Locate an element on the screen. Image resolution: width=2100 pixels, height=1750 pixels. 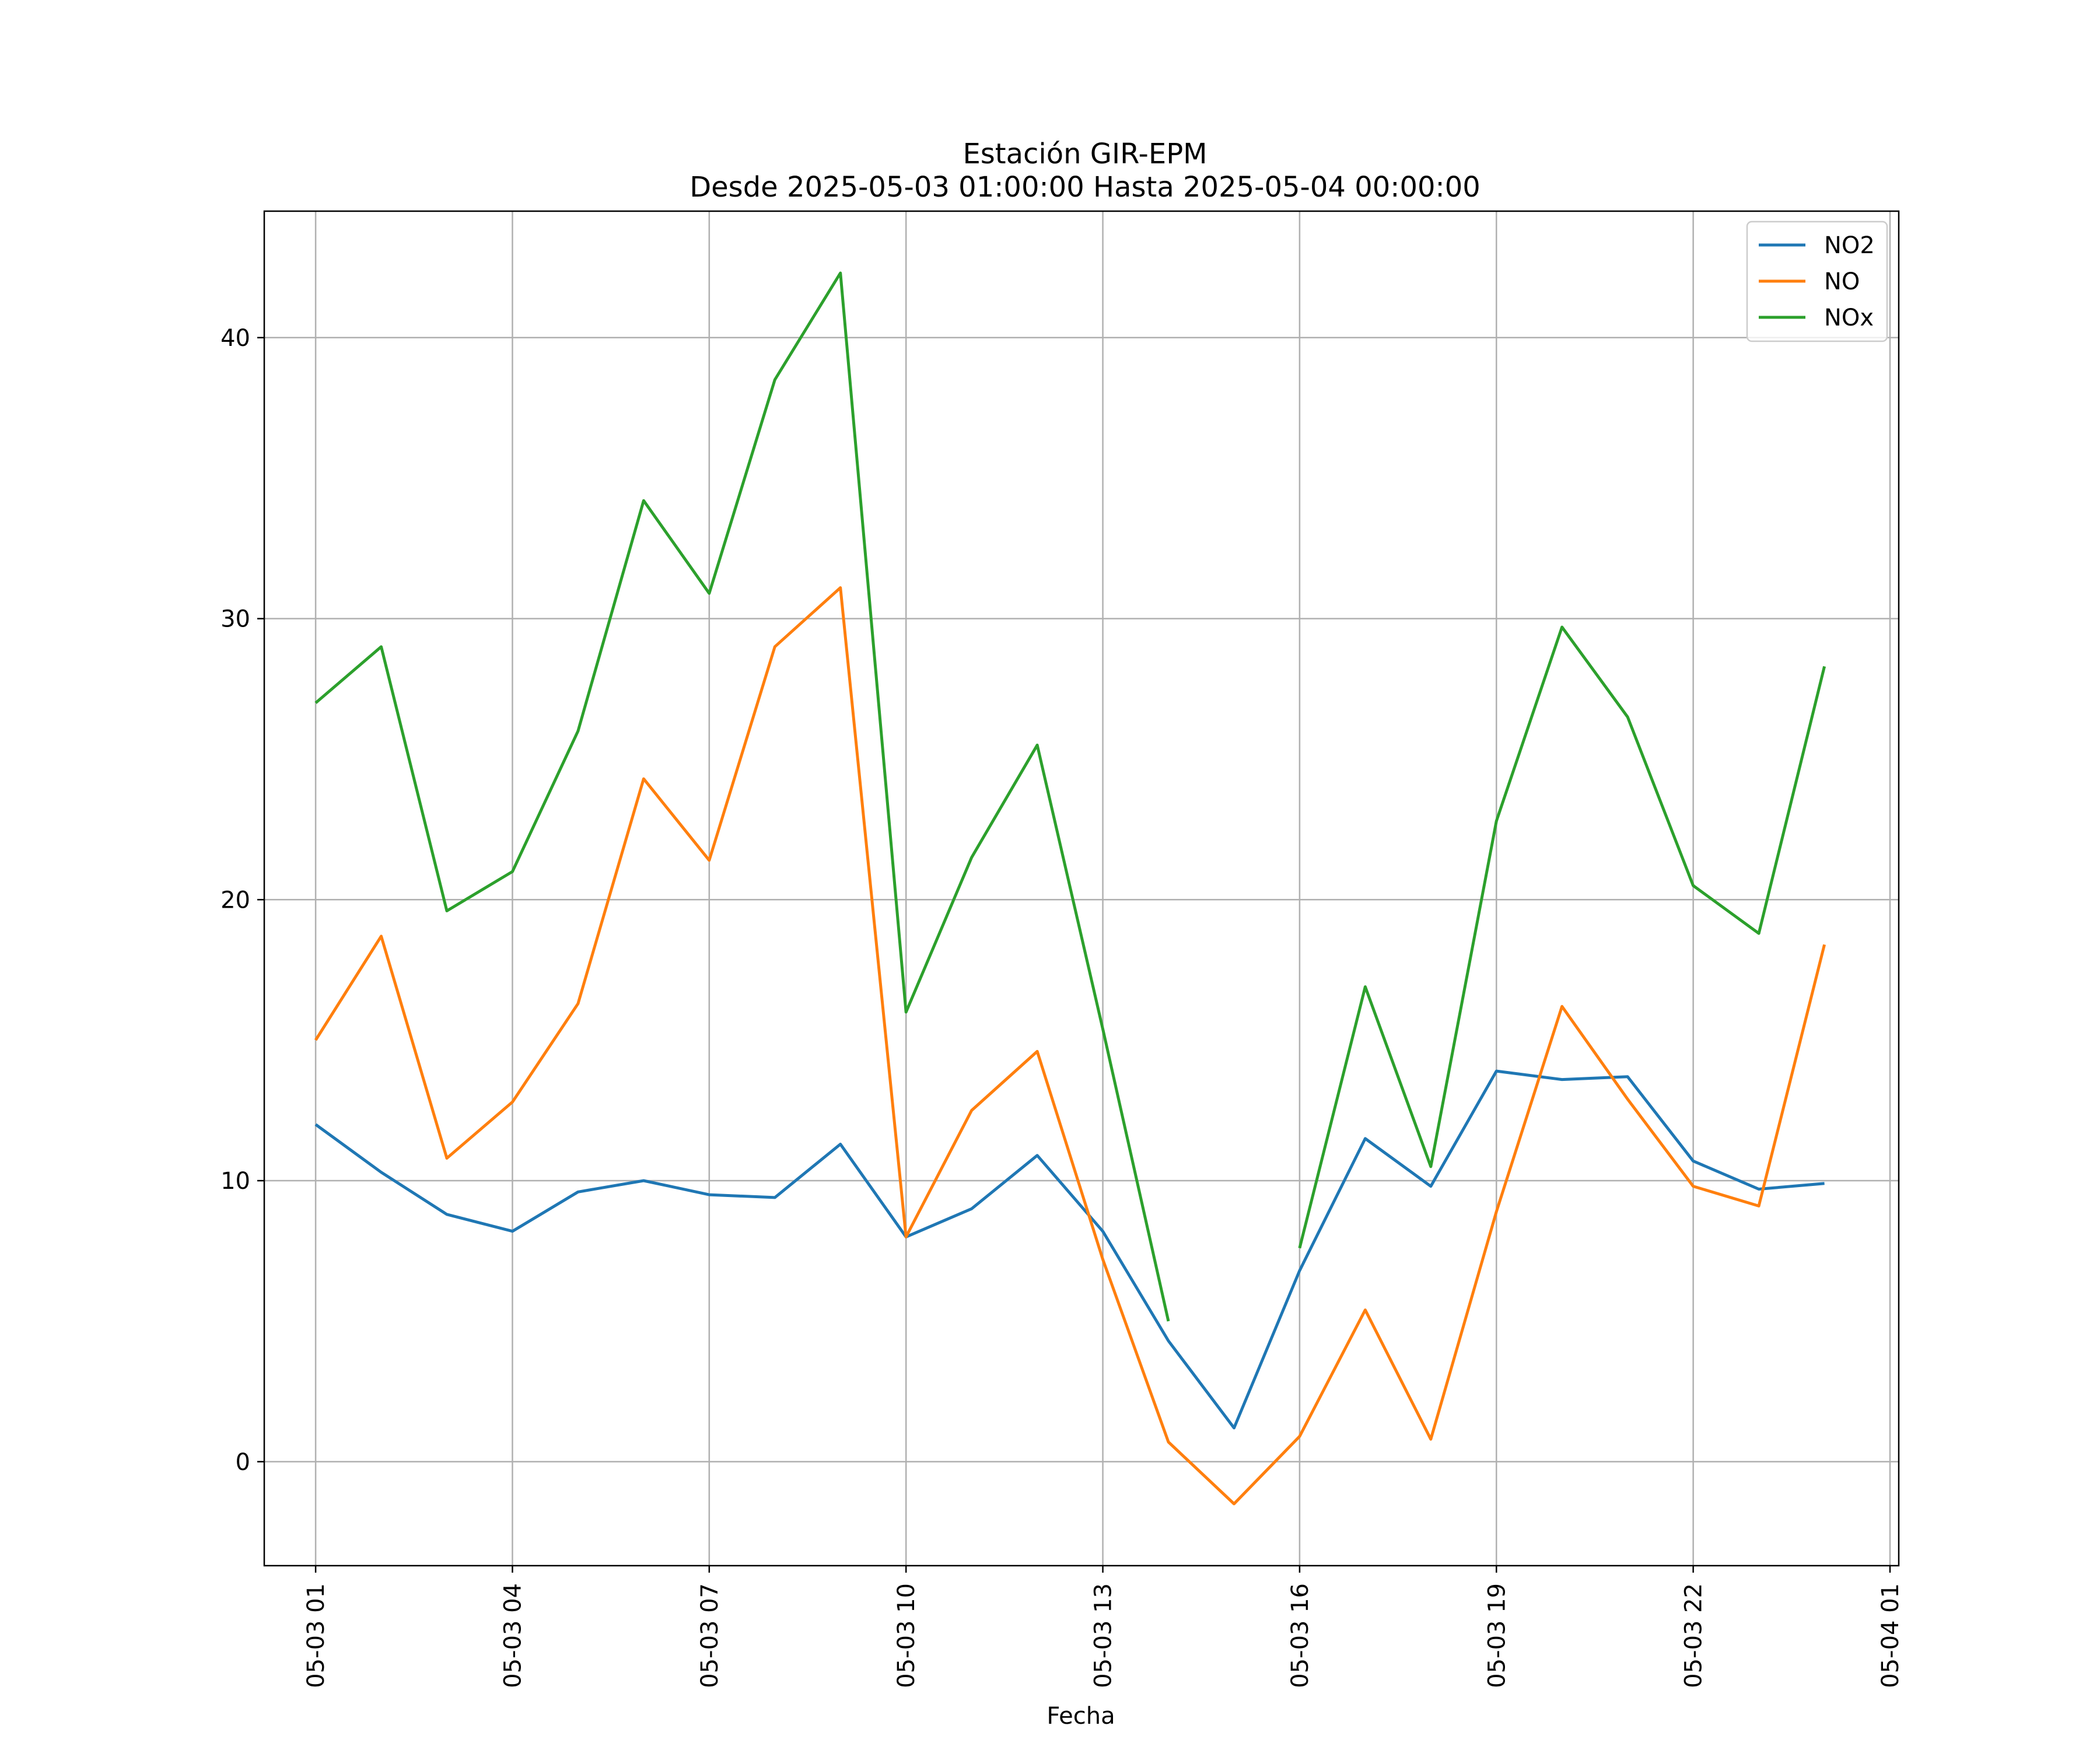
legend-label-no2: NO2 is located at coordinates (1849, 245).